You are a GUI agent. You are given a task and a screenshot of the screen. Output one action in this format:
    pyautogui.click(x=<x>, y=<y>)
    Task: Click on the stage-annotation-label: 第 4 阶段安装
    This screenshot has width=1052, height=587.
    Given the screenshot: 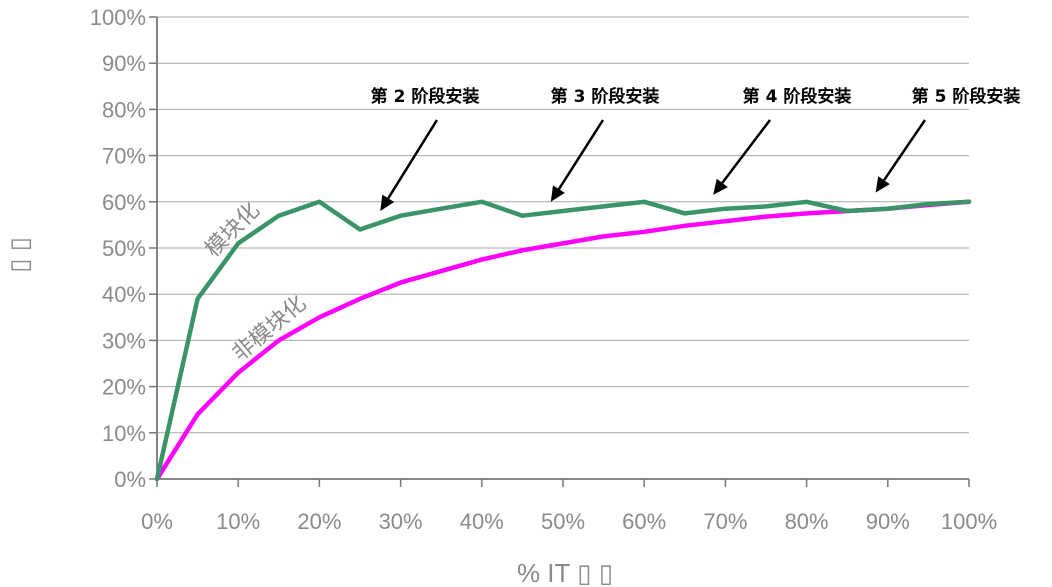 What is the action you would take?
    pyautogui.click(x=797, y=96)
    